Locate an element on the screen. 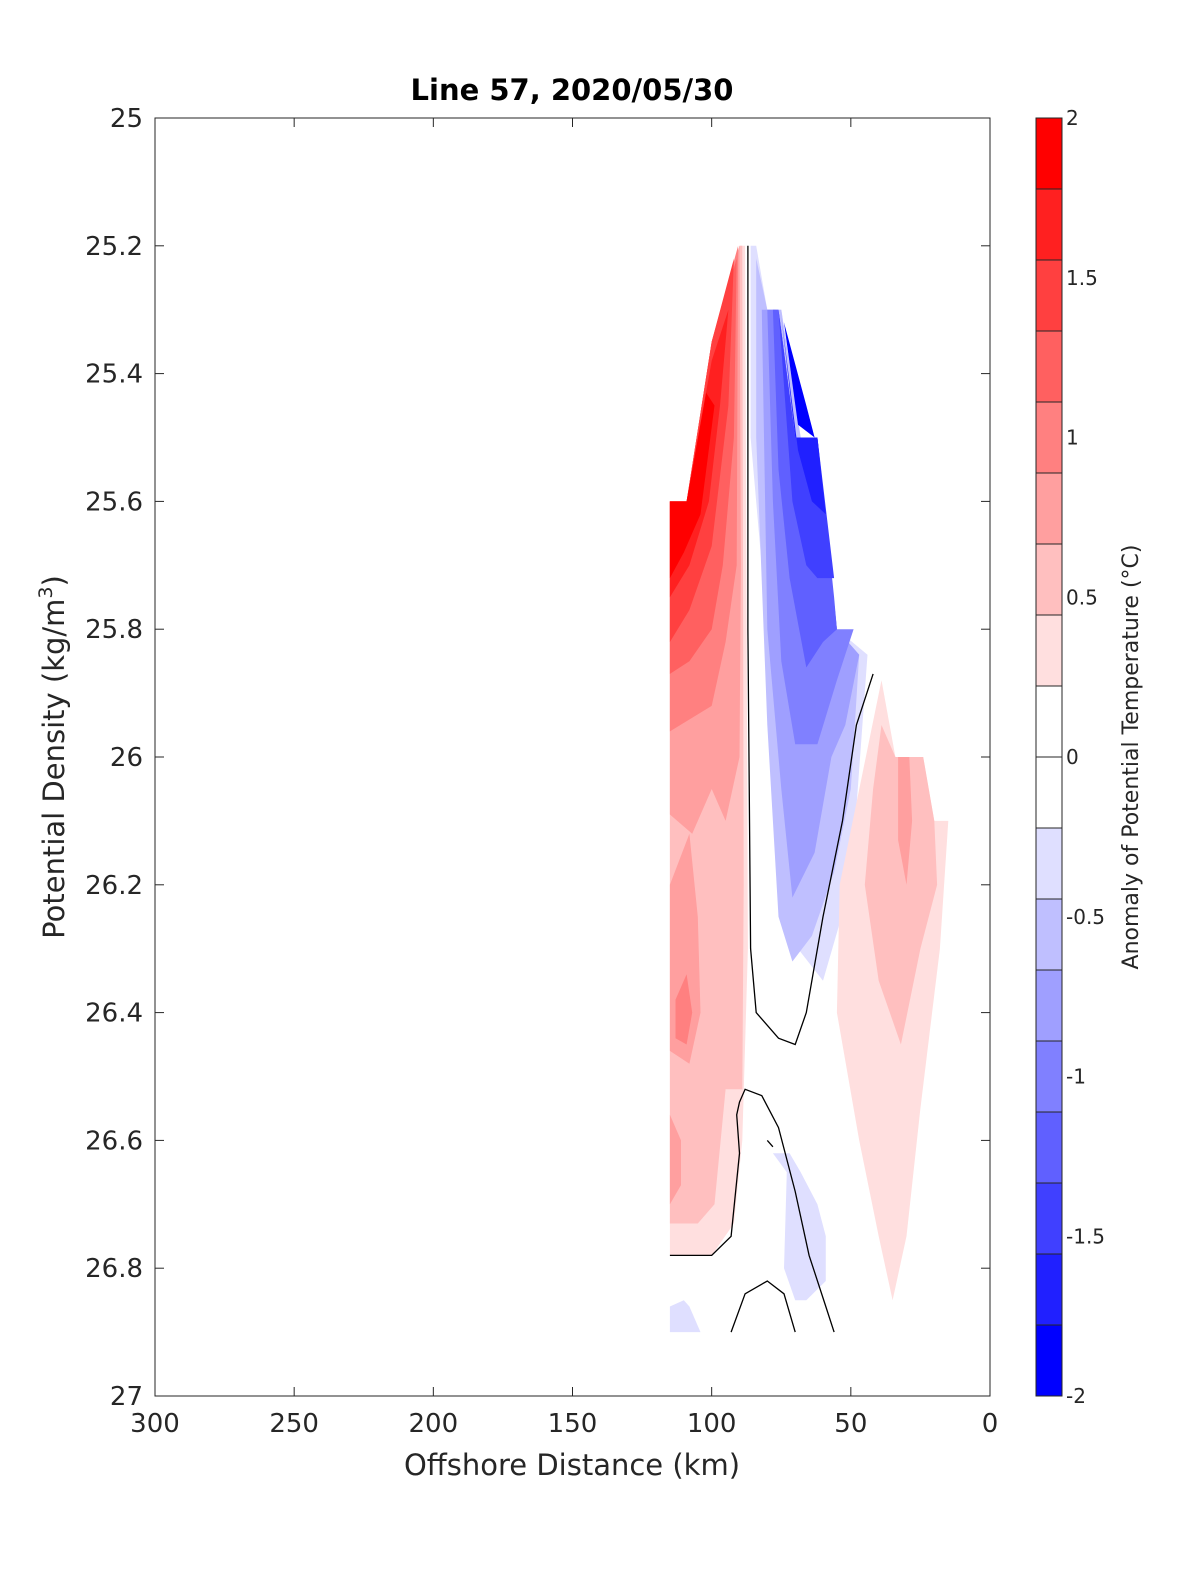  x-axis-label: Offshore Distance (km) is located at coordinates (572, 1465).